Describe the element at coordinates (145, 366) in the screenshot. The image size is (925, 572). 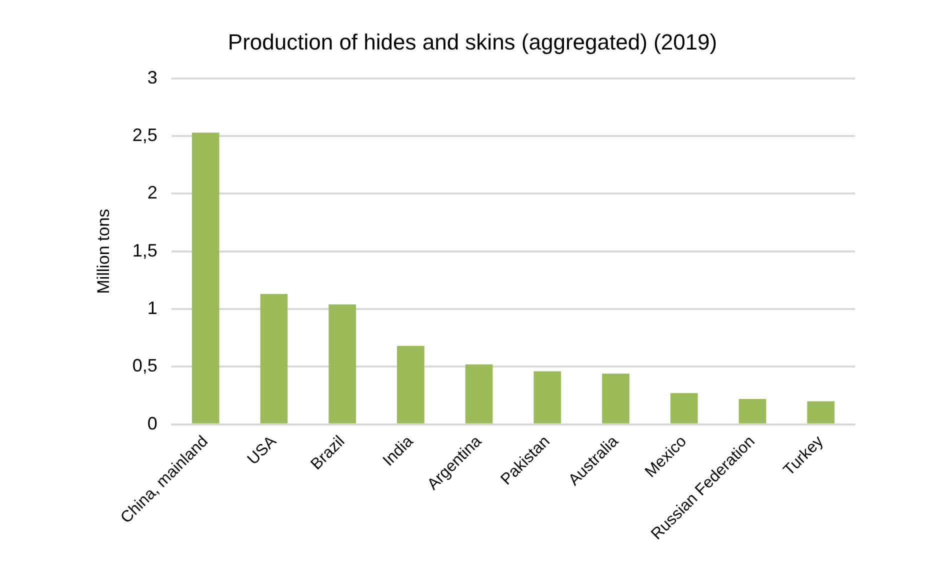
I see `y-tick-label: 0,5` at that location.